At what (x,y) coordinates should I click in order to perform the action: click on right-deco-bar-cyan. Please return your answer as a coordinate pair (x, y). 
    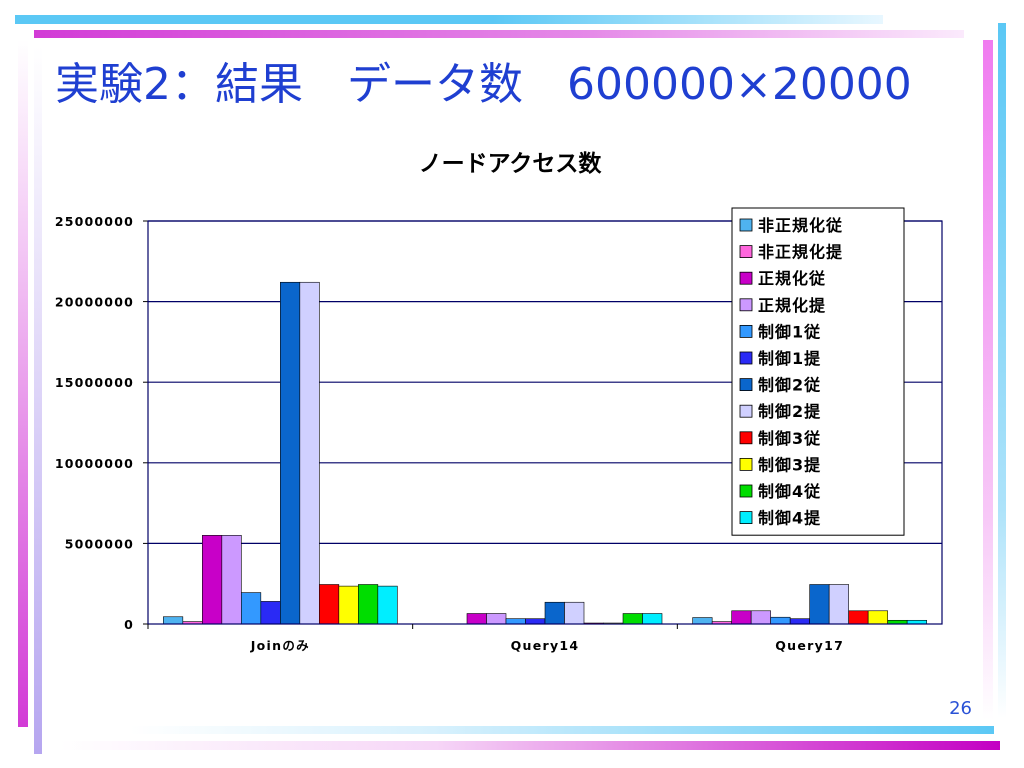
    Looking at the image, I should click on (1002, 370).